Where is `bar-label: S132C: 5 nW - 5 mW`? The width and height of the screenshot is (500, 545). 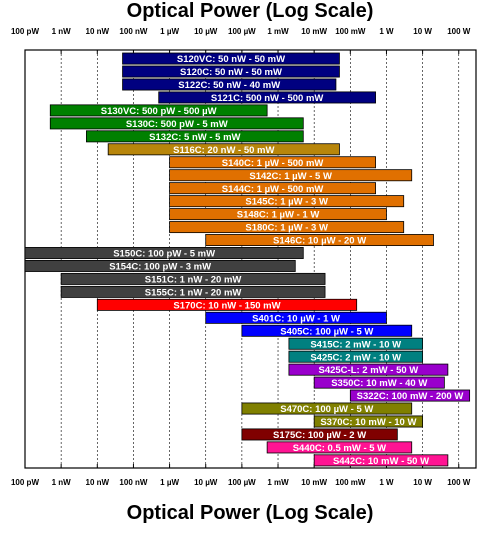 bar-label: S132C: 5 nW - 5 mW is located at coordinates (194, 137).